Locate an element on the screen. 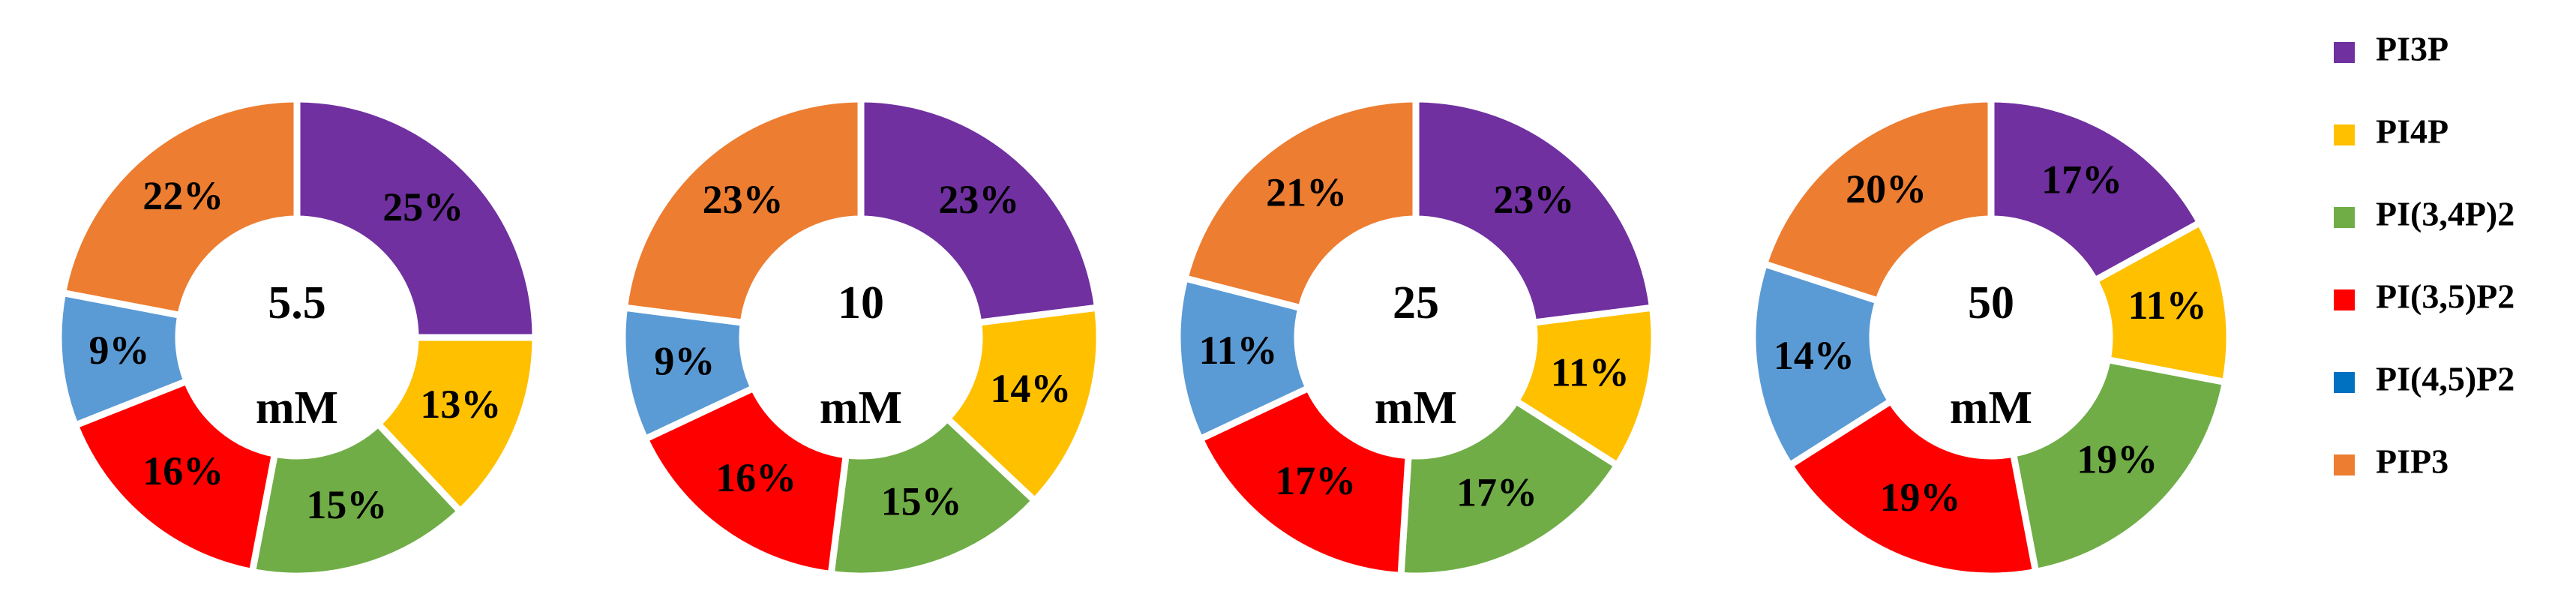 The image size is (2576, 609). center-label: 10 is located at coordinates (861, 303).